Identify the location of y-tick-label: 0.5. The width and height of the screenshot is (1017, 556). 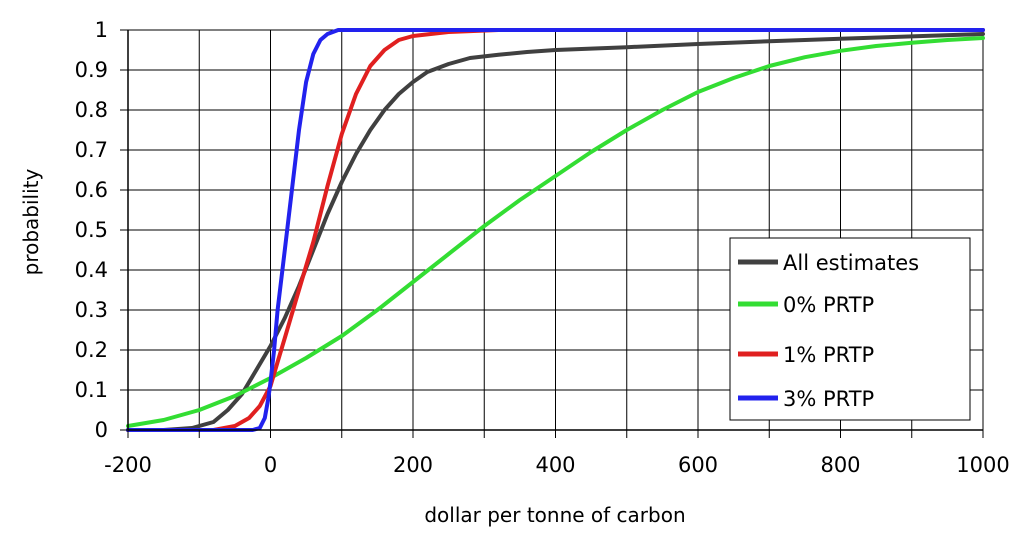
(91, 230).